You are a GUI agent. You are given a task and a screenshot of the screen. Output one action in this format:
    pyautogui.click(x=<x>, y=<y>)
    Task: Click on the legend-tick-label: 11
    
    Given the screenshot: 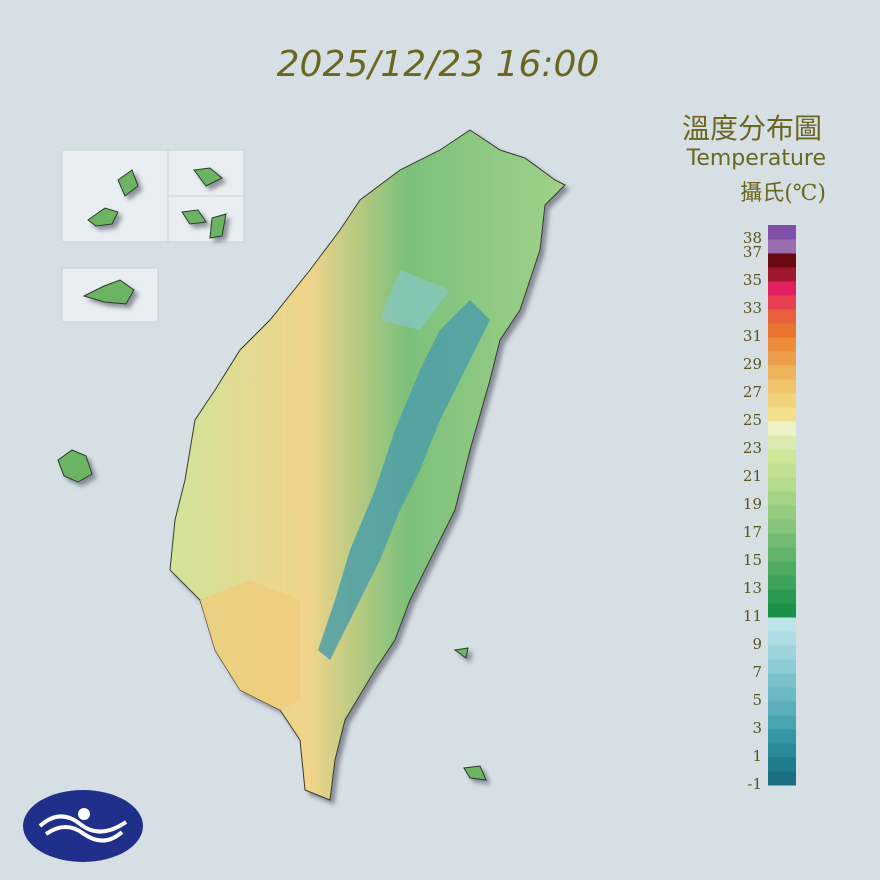 What is the action you would take?
    pyautogui.click(x=752, y=616)
    